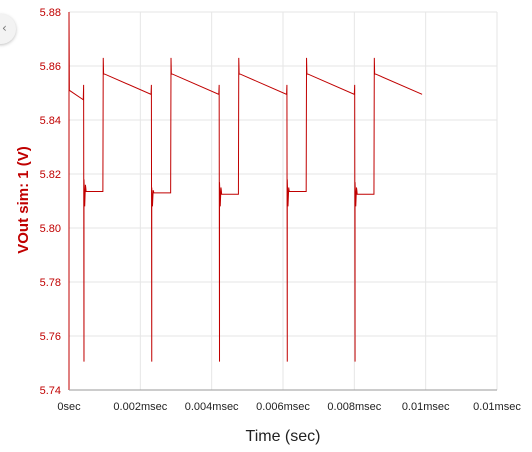 This screenshot has height=452, width=532. I want to click on x-tick-label: 0.008msec, so click(354, 407).